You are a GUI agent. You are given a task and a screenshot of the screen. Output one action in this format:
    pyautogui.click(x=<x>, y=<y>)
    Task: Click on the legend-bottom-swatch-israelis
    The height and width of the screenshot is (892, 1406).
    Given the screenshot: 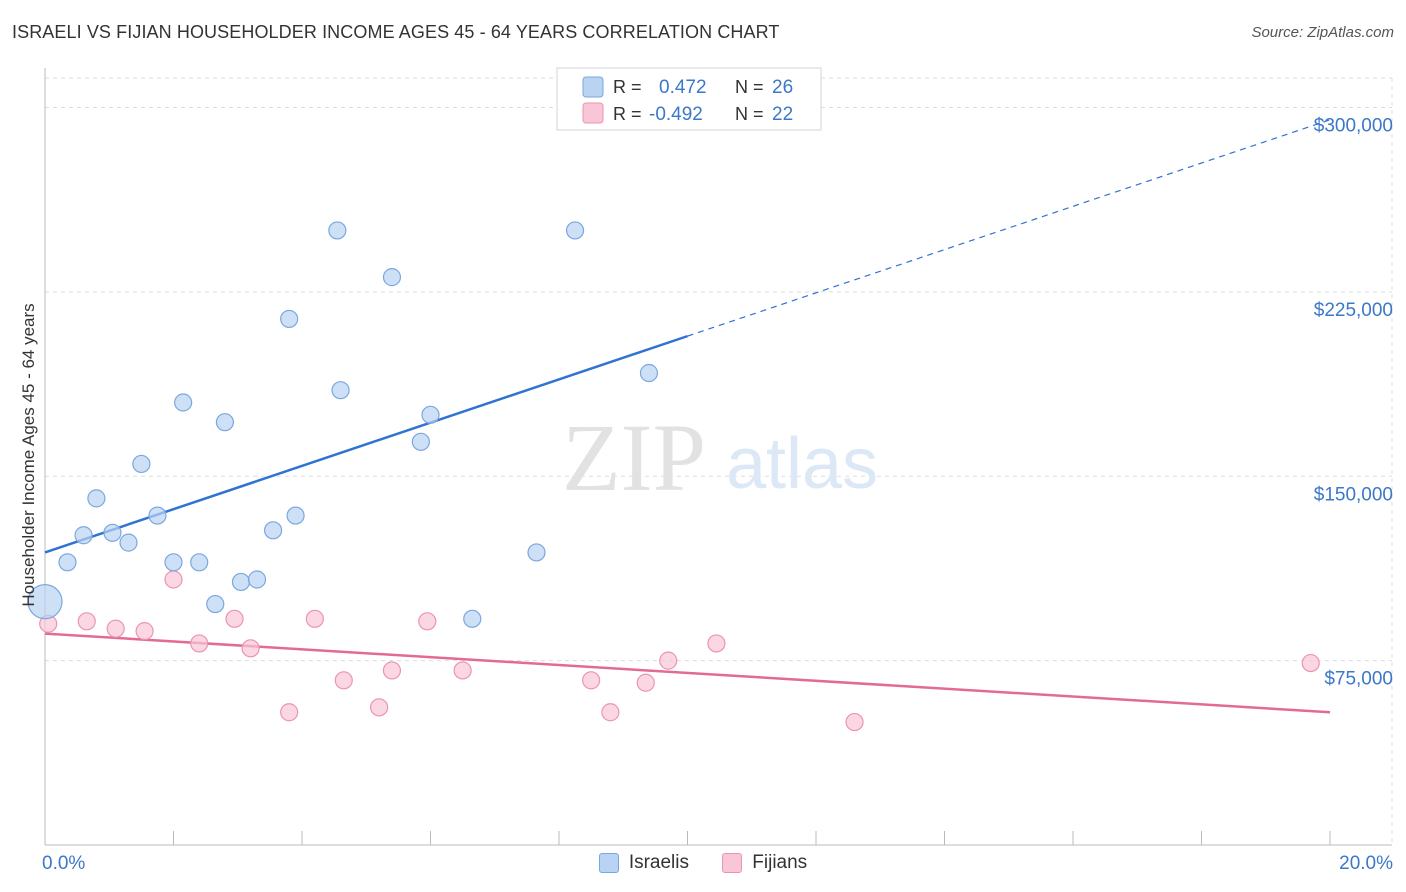 What is the action you would take?
    pyautogui.click(x=608, y=863)
    